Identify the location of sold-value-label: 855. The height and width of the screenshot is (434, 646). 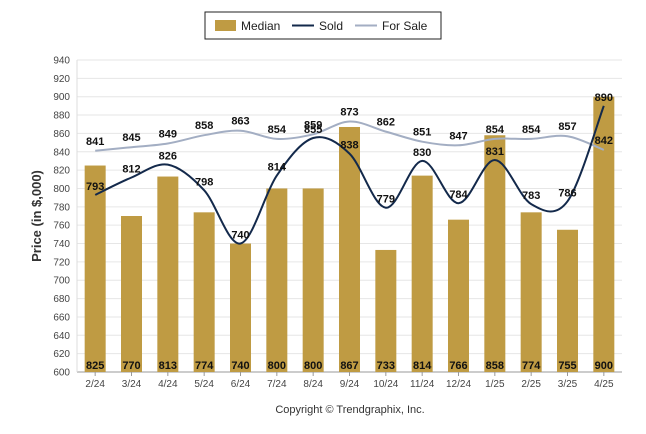
(313, 130).